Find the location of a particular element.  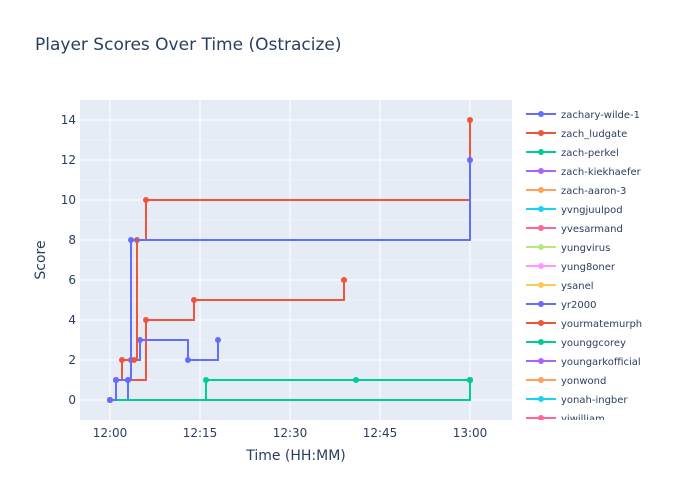

x-tick-label: 12:15 is located at coordinates (200, 433).